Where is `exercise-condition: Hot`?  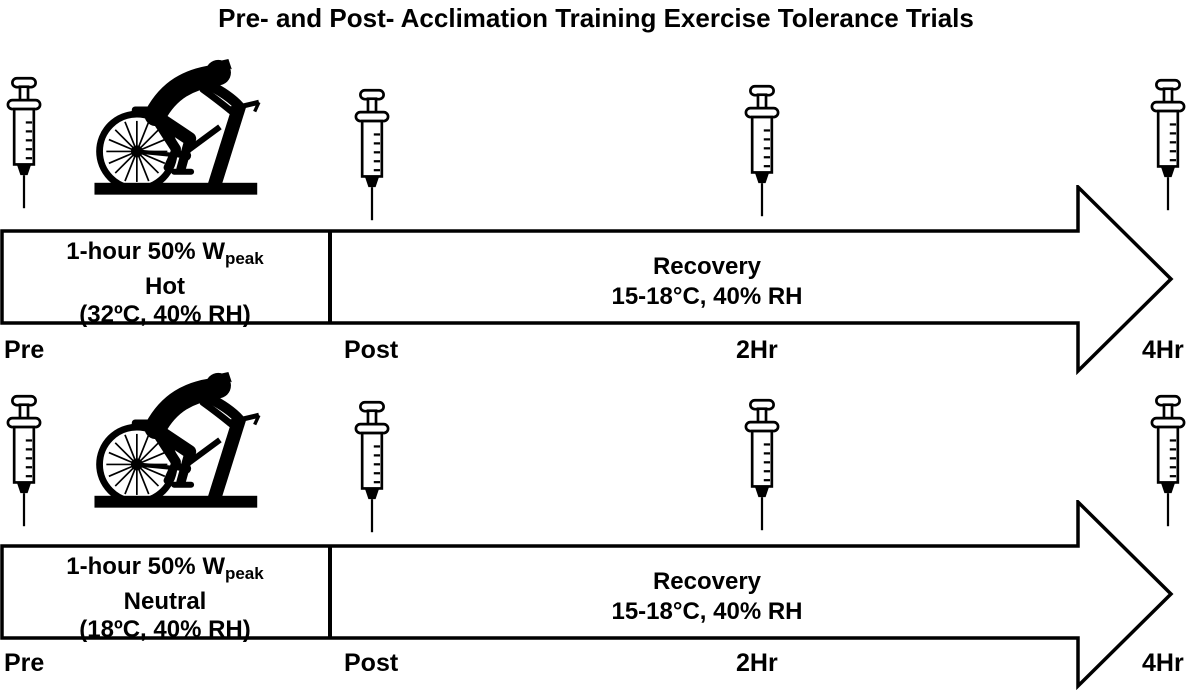
exercise-condition: Hot is located at coordinates (165, 286).